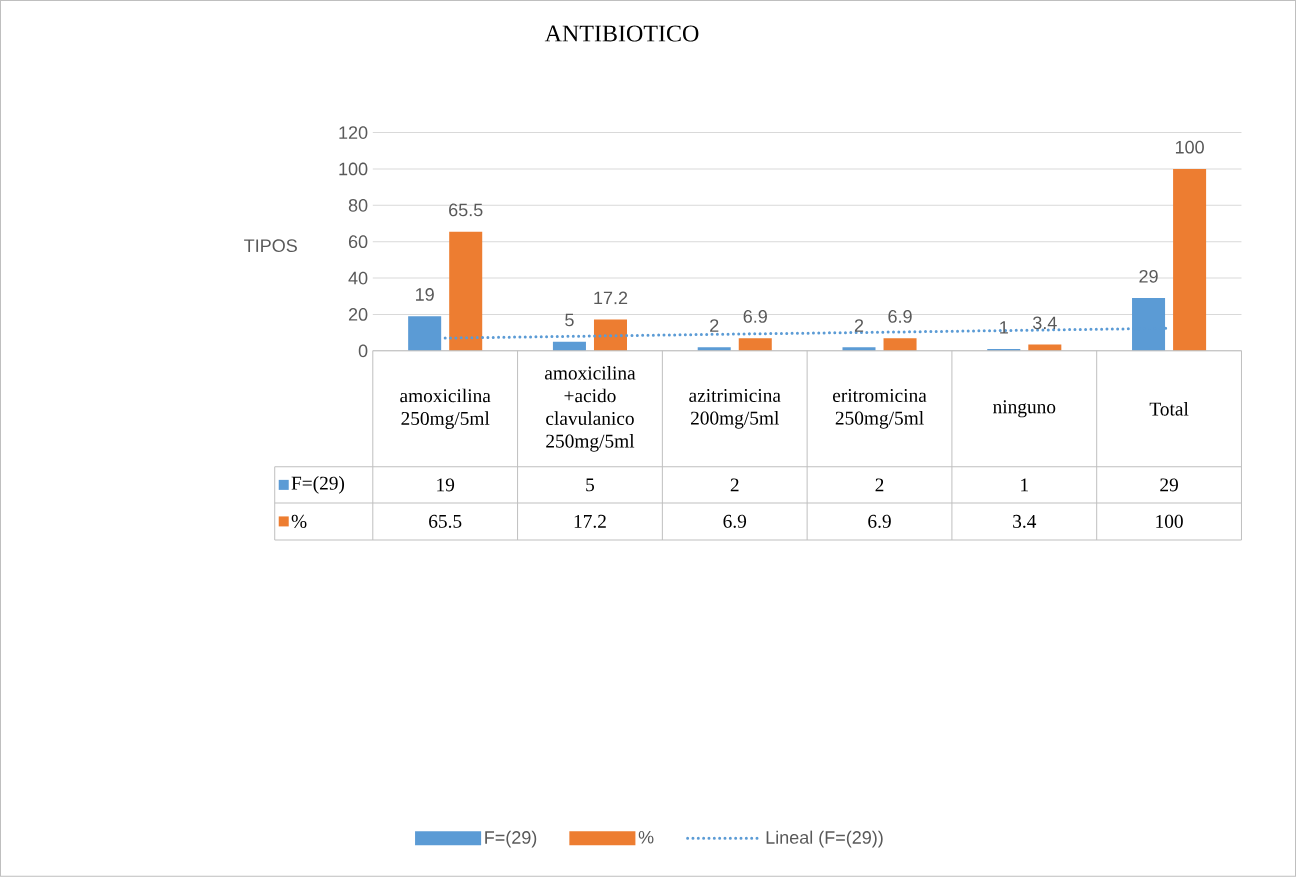 The height and width of the screenshot is (877, 1296). I want to click on text: 65.5, so click(466, 210).